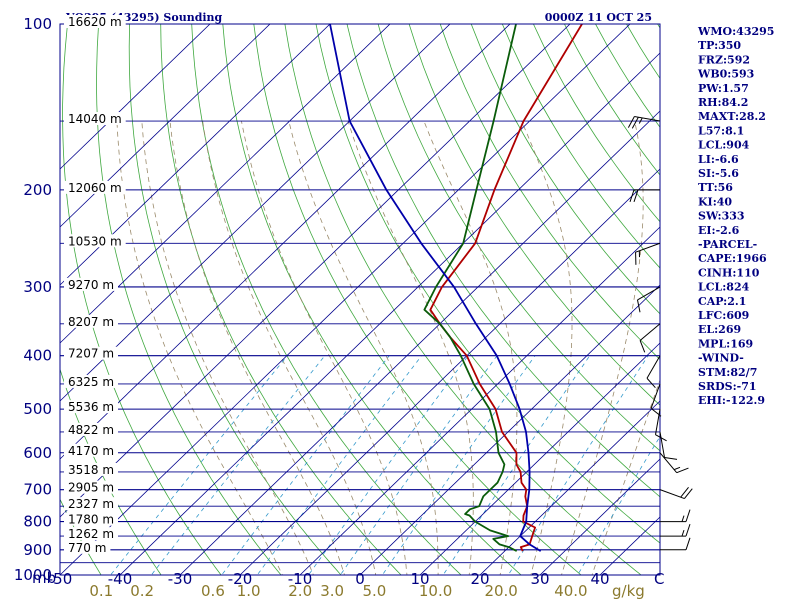 This screenshot has height=600, width=800. What do you see at coordinates (539, 579) in the screenshot?
I see `temperature-tick-label: 30` at bounding box center [539, 579].